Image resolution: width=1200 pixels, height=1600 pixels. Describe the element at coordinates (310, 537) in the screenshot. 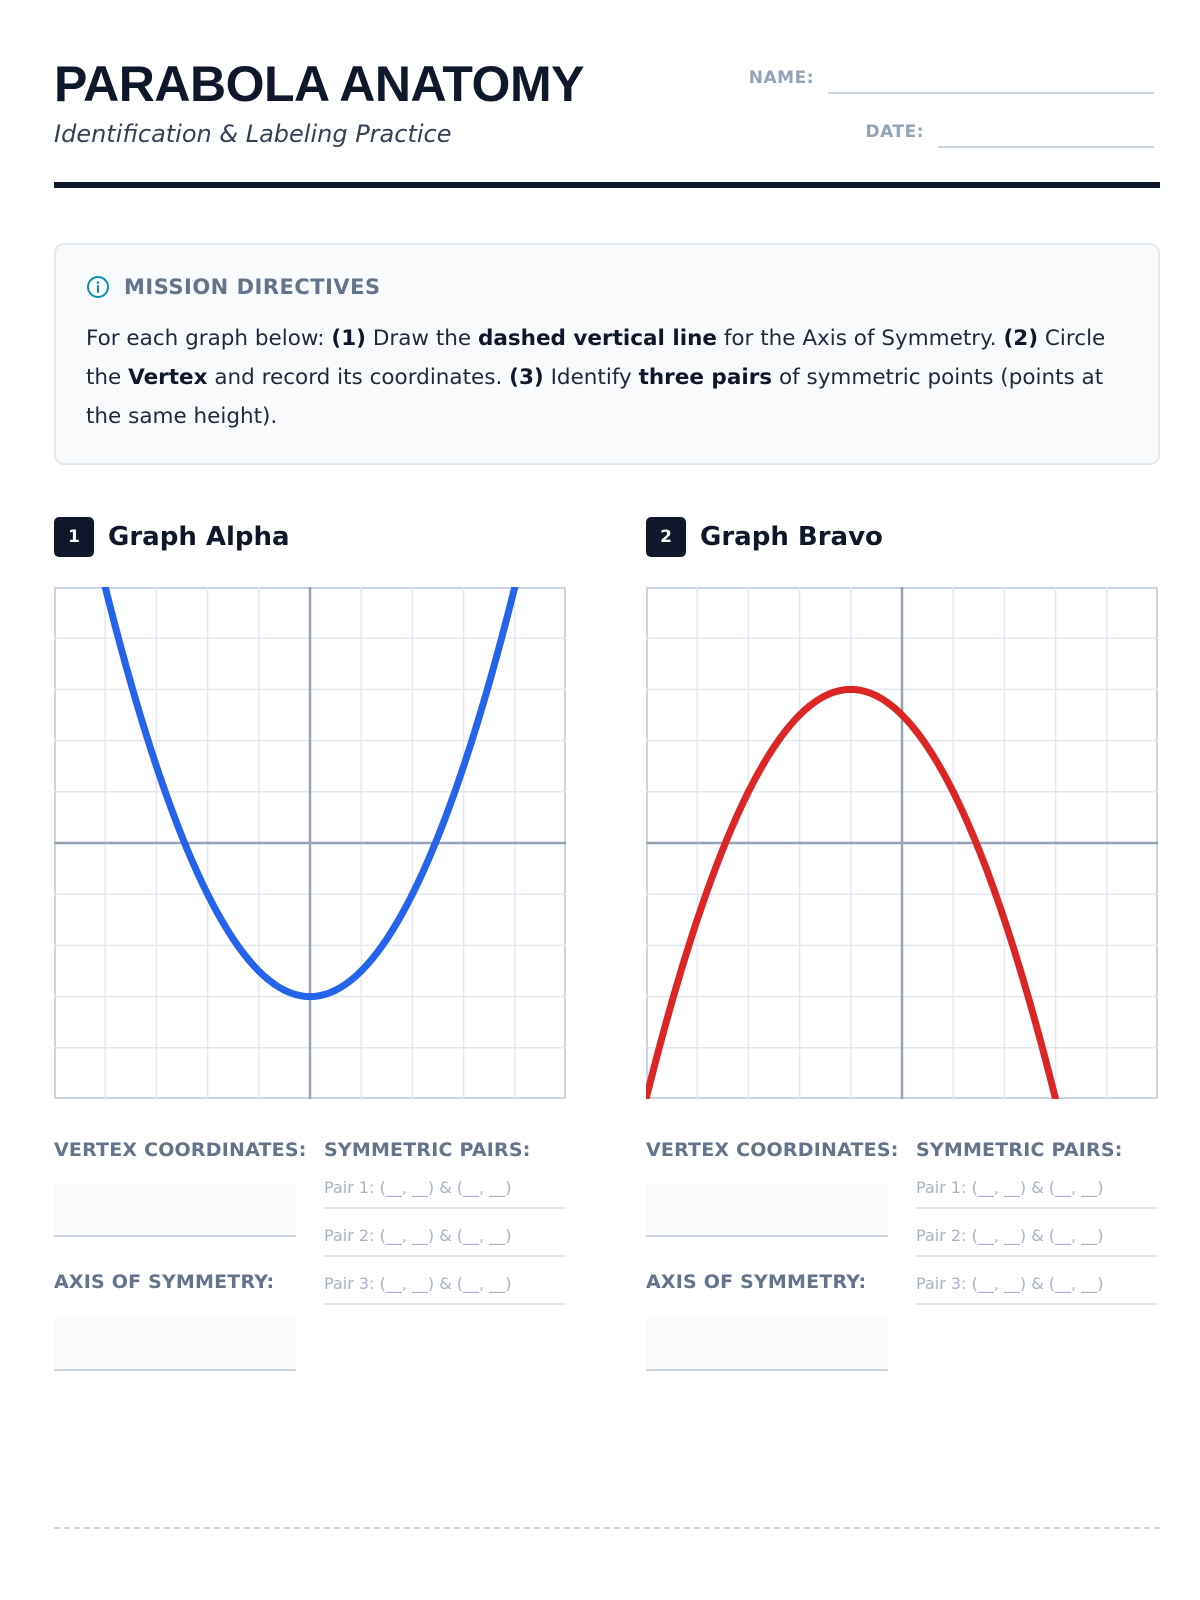

I see `panel-heading: 1 Graph Alpha` at that location.